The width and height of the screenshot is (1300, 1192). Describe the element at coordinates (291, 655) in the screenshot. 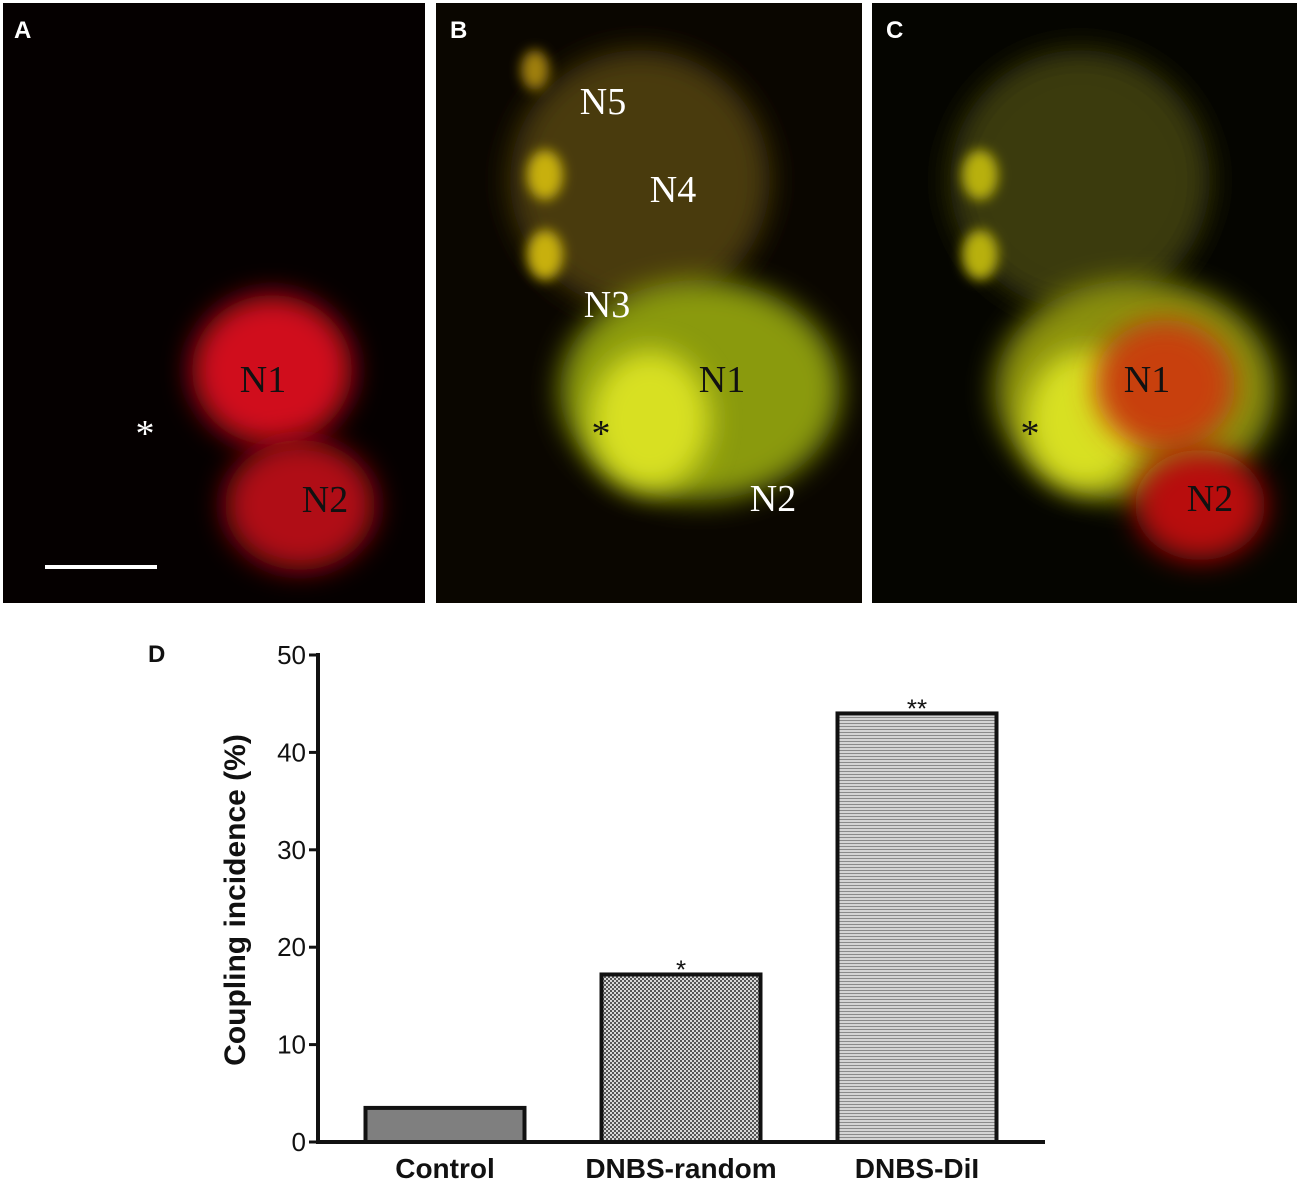

I see `y-tick-label: 50` at that location.